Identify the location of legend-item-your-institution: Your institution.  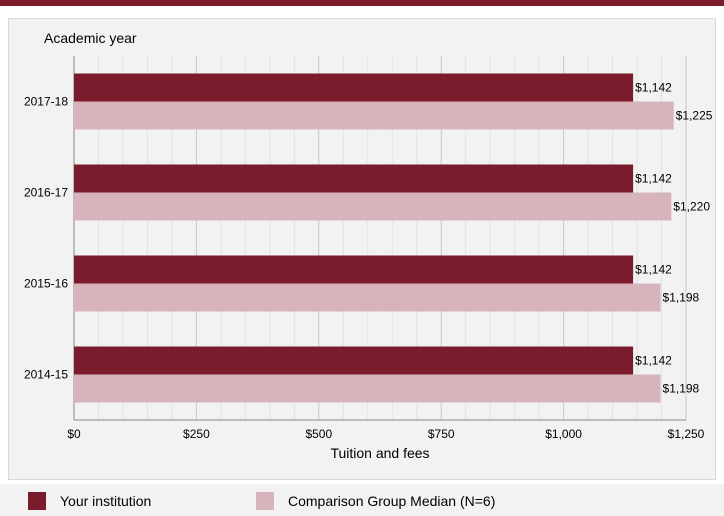
(89, 501).